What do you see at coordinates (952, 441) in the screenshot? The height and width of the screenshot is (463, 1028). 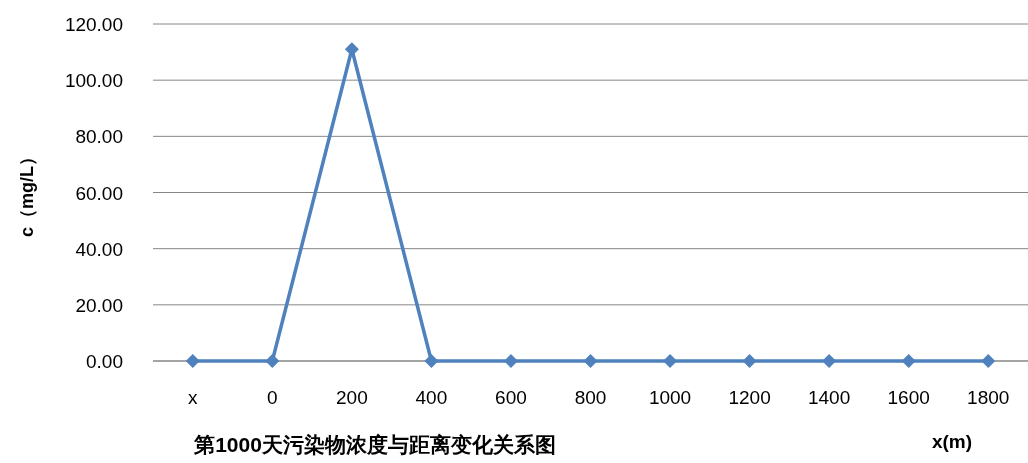 I see `xlabel: x(m)` at bounding box center [952, 441].